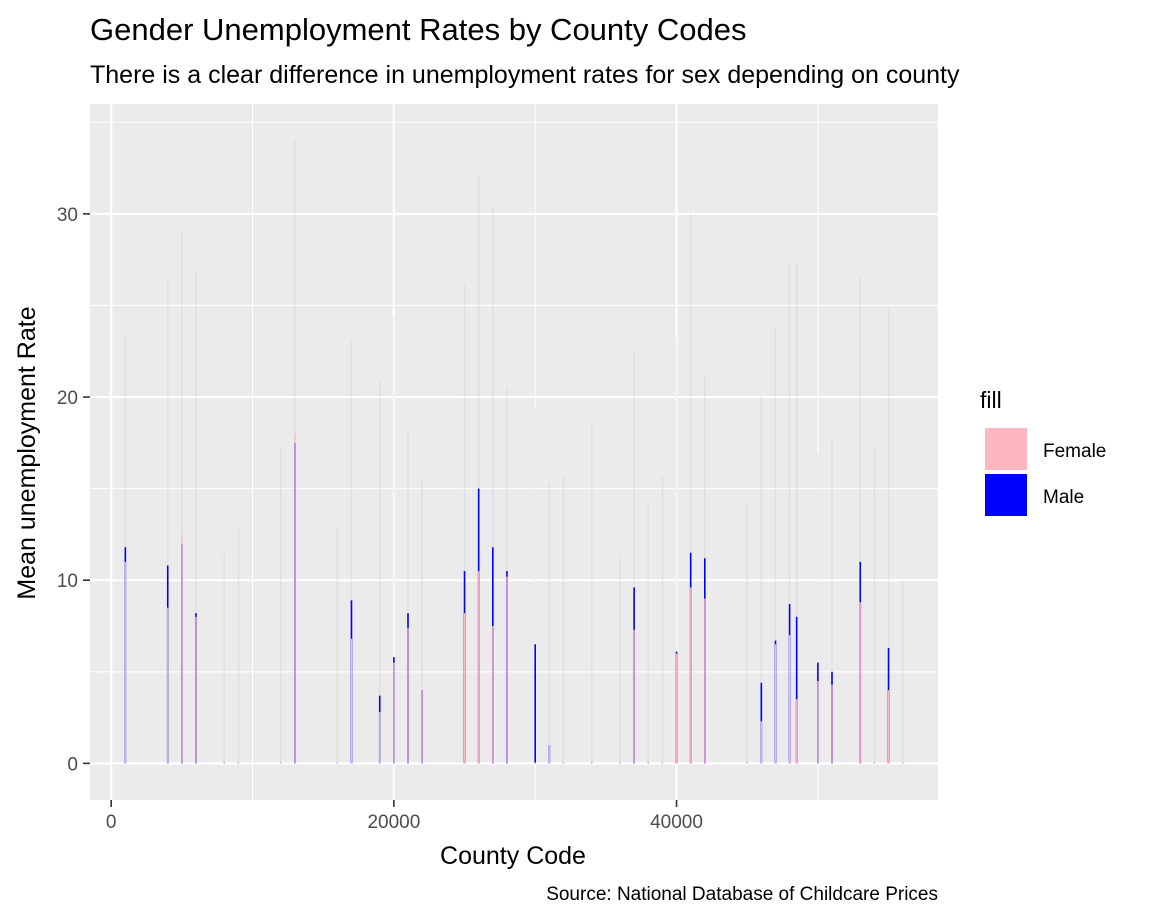 This screenshot has height=921, width=1152. What do you see at coordinates (1063, 497) in the screenshot?
I see `legend-label-male: Male` at bounding box center [1063, 497].